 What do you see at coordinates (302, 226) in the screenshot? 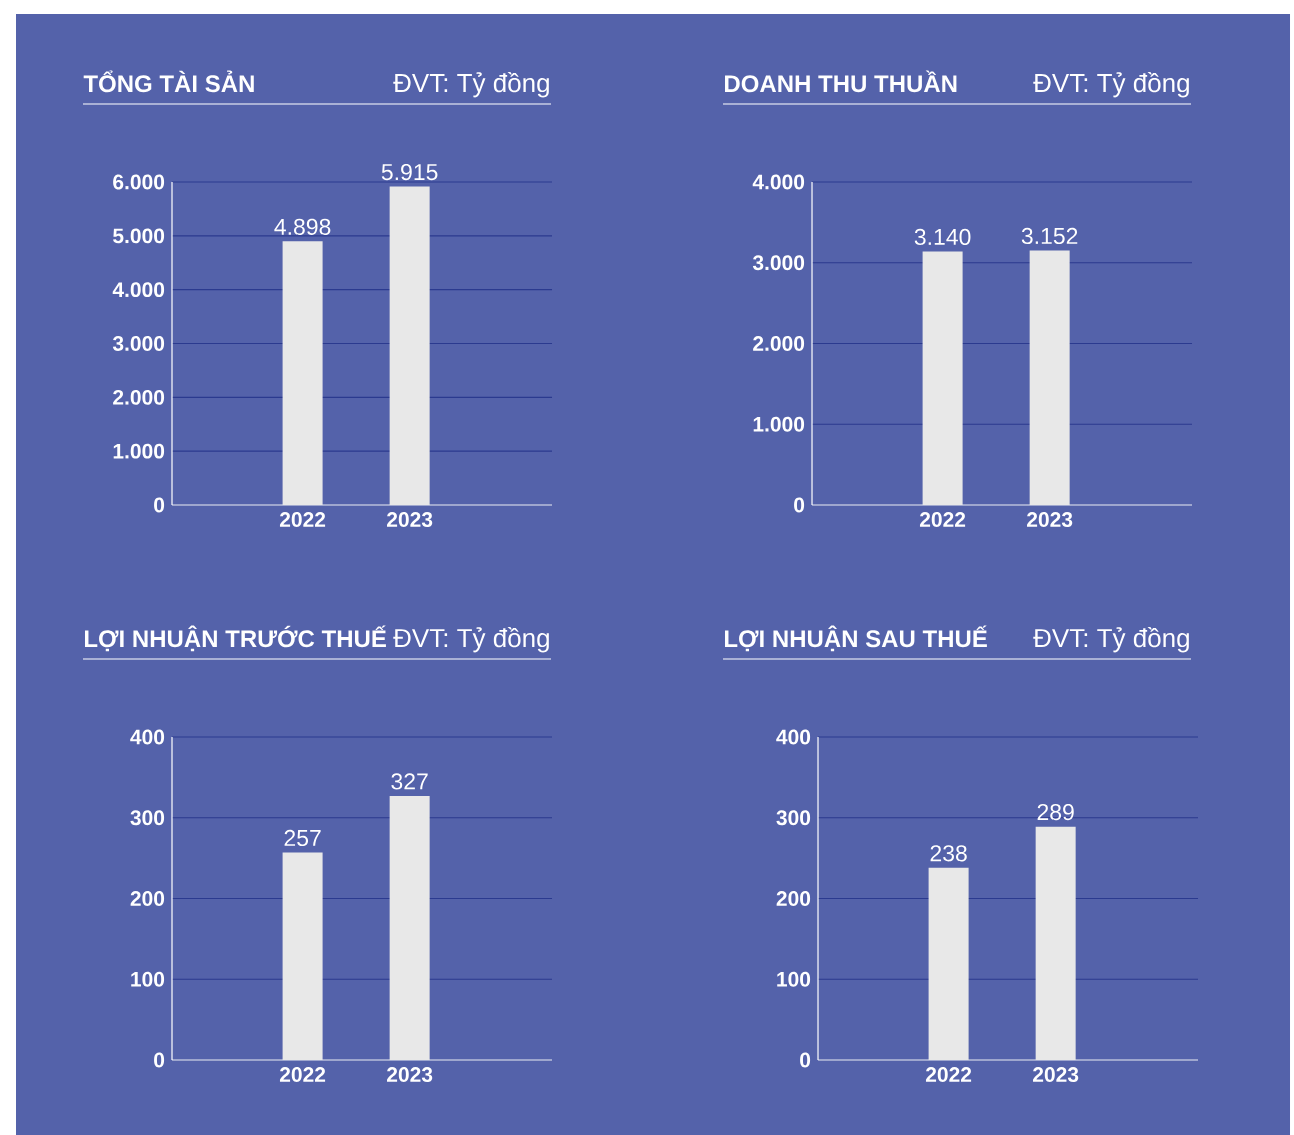
I see `data-label: 4.898` at bounding box center [302, 226].